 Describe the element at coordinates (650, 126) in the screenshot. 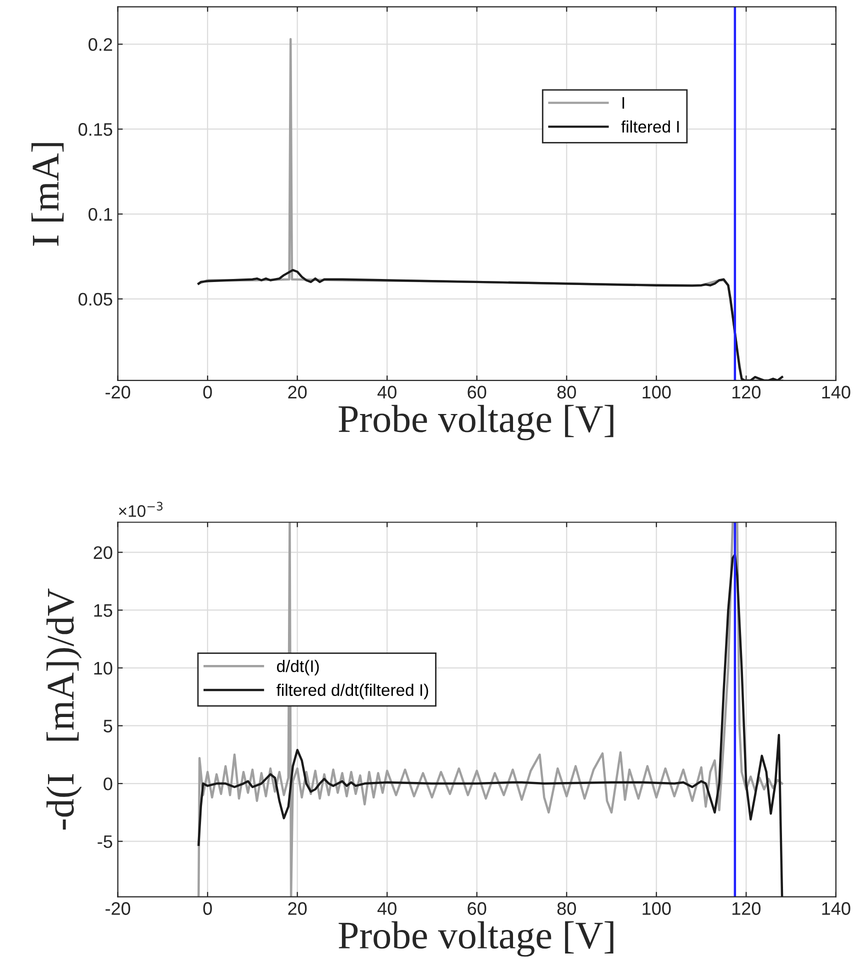

I see `legend-label: filtered I` at that location.